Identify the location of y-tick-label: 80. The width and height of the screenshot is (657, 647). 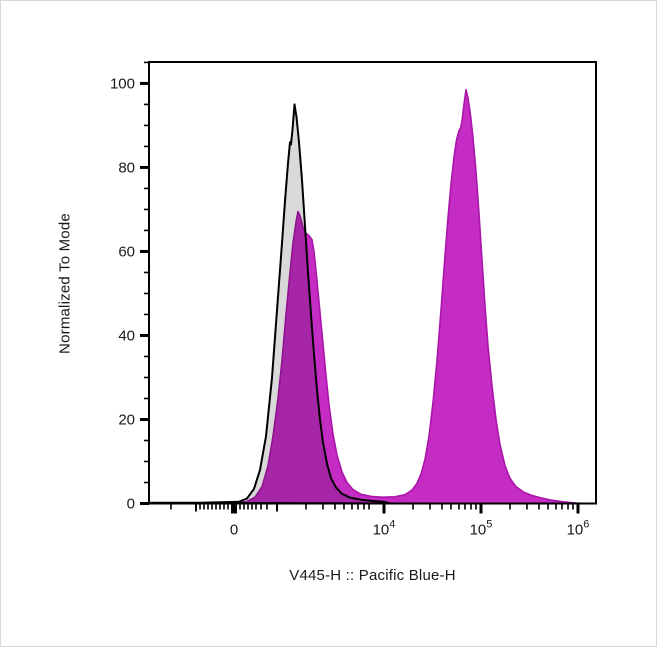
(126, 167).